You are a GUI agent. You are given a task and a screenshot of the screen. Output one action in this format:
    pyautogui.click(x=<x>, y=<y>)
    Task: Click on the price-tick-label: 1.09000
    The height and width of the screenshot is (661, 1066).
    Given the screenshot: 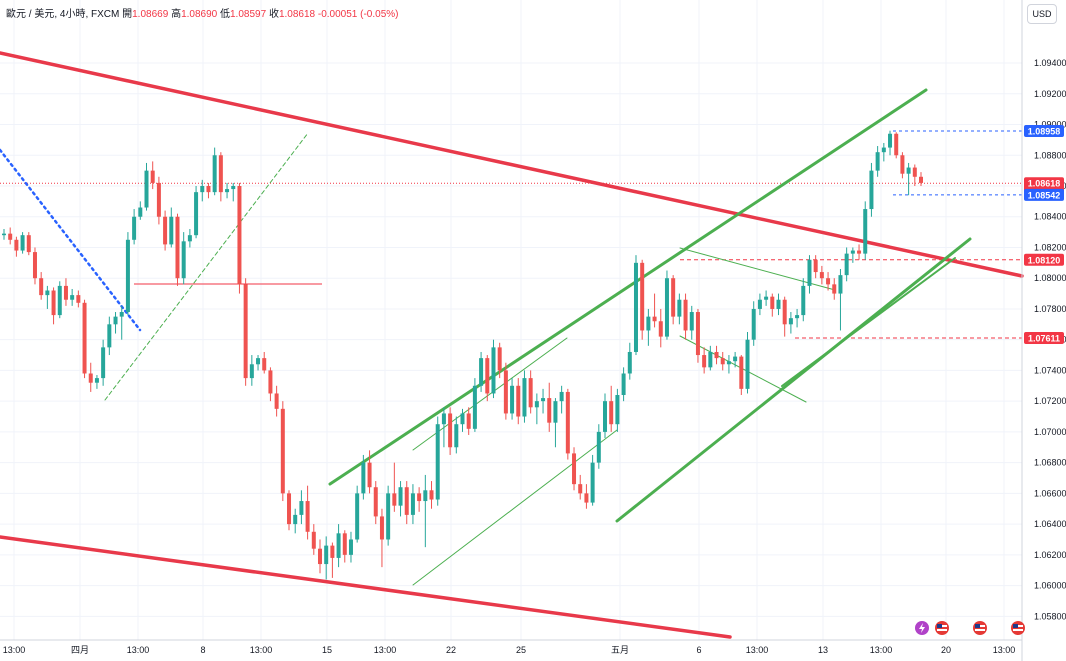 What is the action you would take?
    pyautogui.click(x=1050, y=125)
    